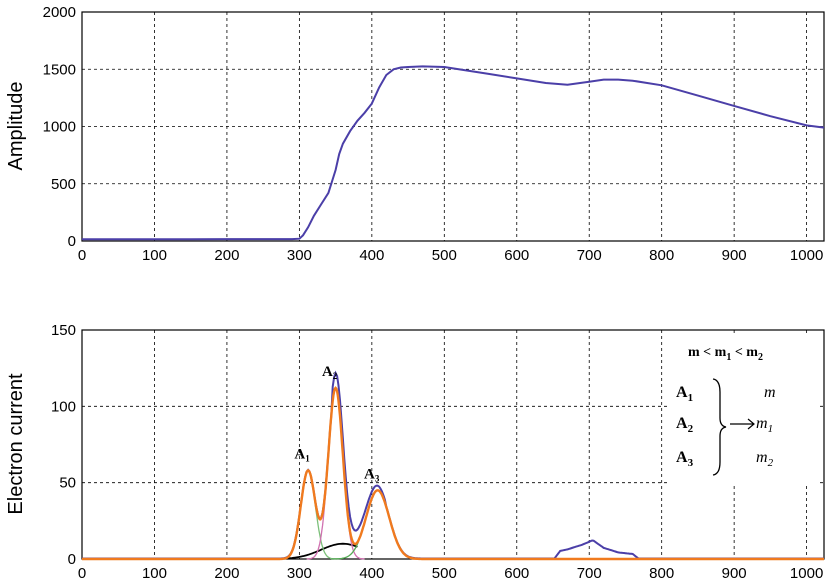  I want to click on peak-label-1: A1, so click(302, 454).